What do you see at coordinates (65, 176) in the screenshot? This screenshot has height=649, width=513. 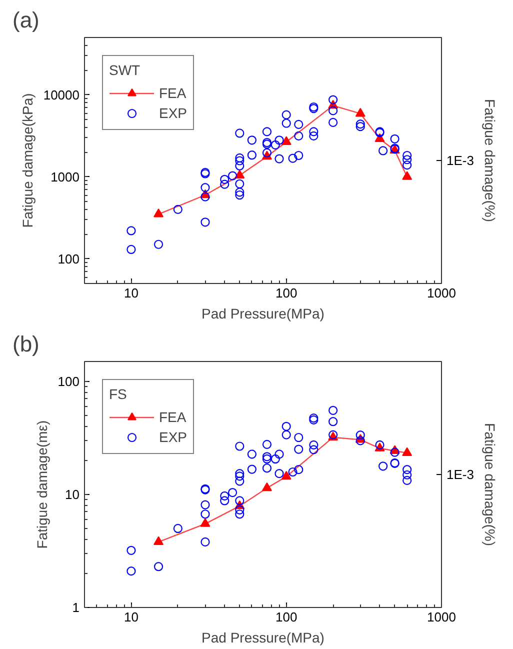 I see `y-tick-label: 1000` at bounding box center [65, 176].